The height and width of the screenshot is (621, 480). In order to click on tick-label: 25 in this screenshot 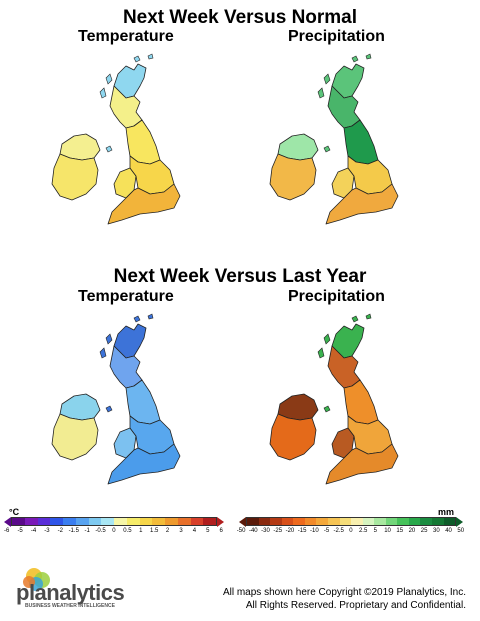, I will do `click(424, 531)`.